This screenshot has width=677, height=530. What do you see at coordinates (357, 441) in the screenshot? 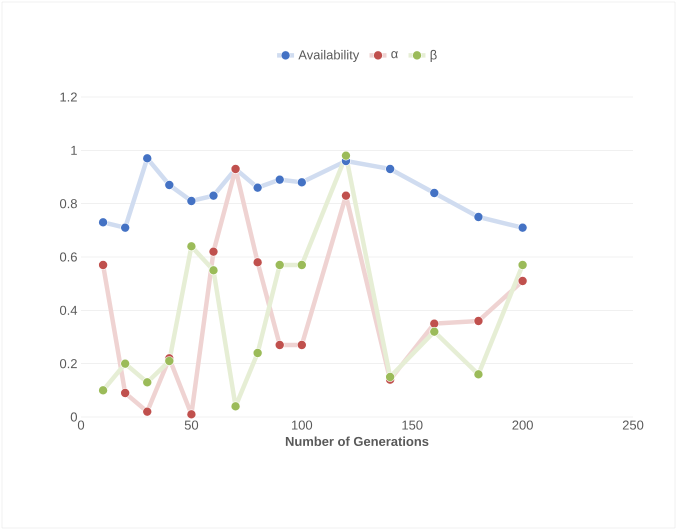
I see `x-axis-title: Number of Generations` at bounding box center [357, 441].